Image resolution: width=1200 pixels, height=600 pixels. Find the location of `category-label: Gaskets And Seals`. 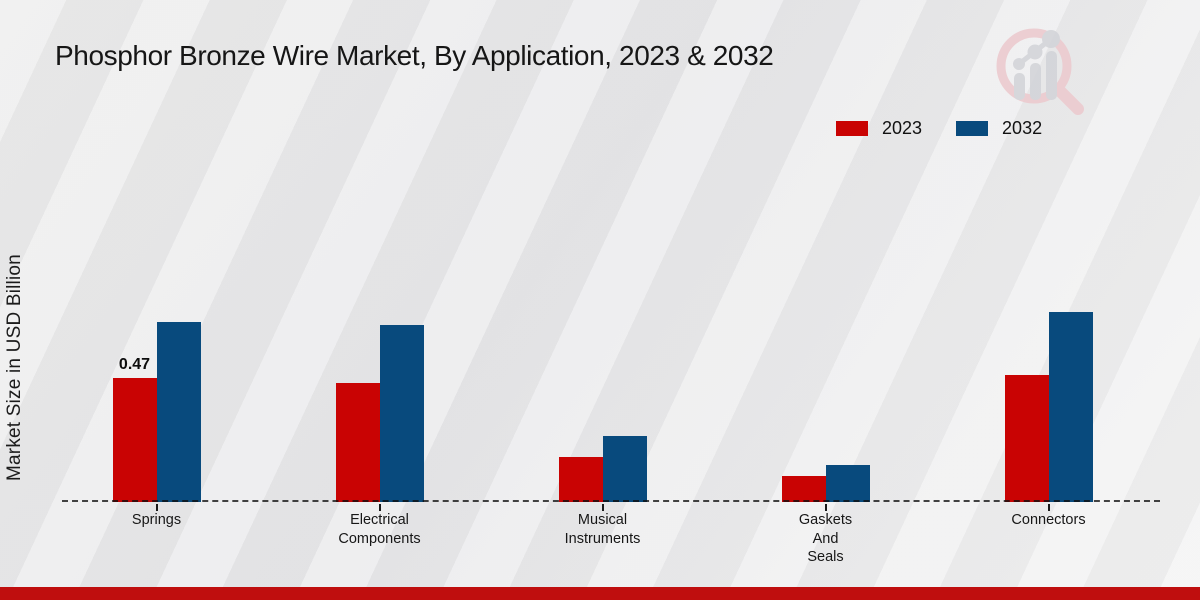

category-label: Gaskets And Seals is located at coordinates (825, 538).